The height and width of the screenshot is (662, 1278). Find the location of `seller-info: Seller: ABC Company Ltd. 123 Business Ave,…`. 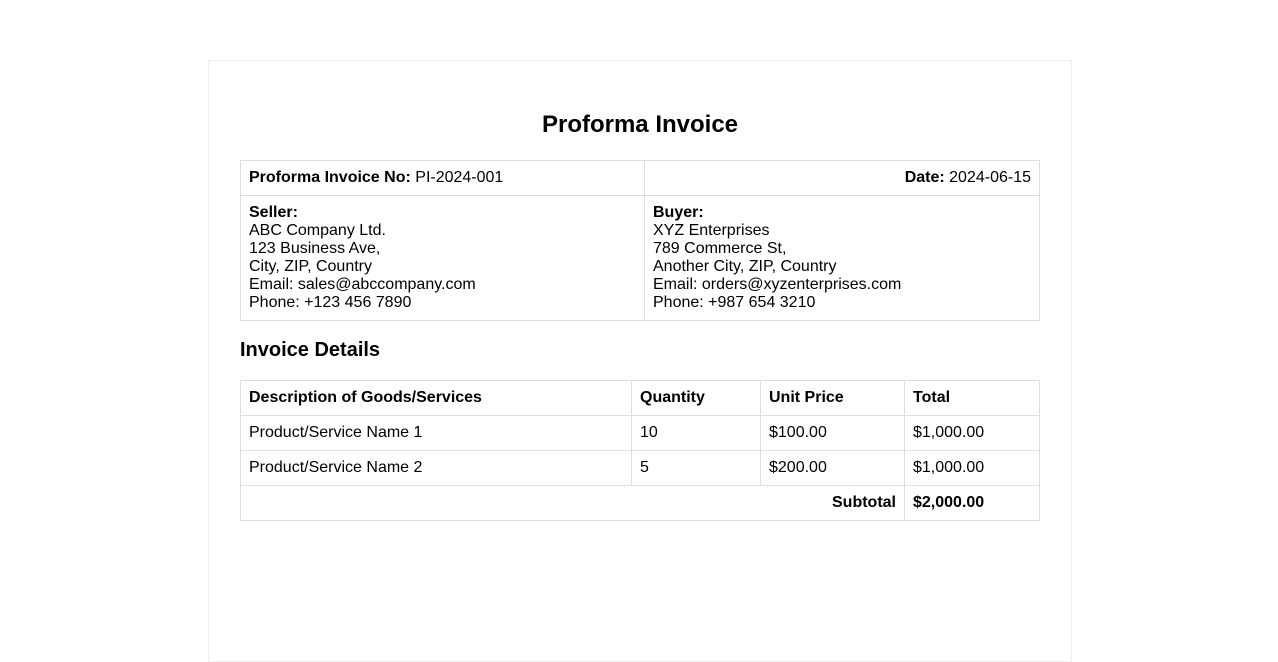

seller-info: Seller: ABC Company Ltd. 123 Business Ave,… is located at coordinates (442, 258).